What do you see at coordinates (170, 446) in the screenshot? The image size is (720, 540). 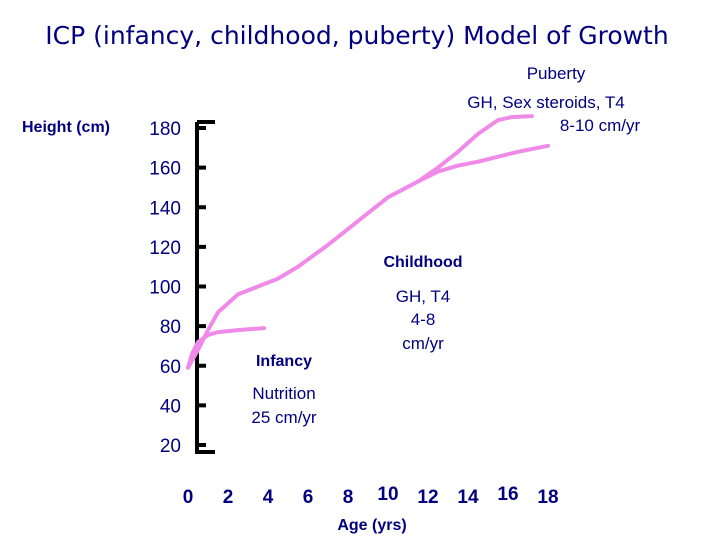 I see `y-tick-label: 20` at bounding box center [170, 446].